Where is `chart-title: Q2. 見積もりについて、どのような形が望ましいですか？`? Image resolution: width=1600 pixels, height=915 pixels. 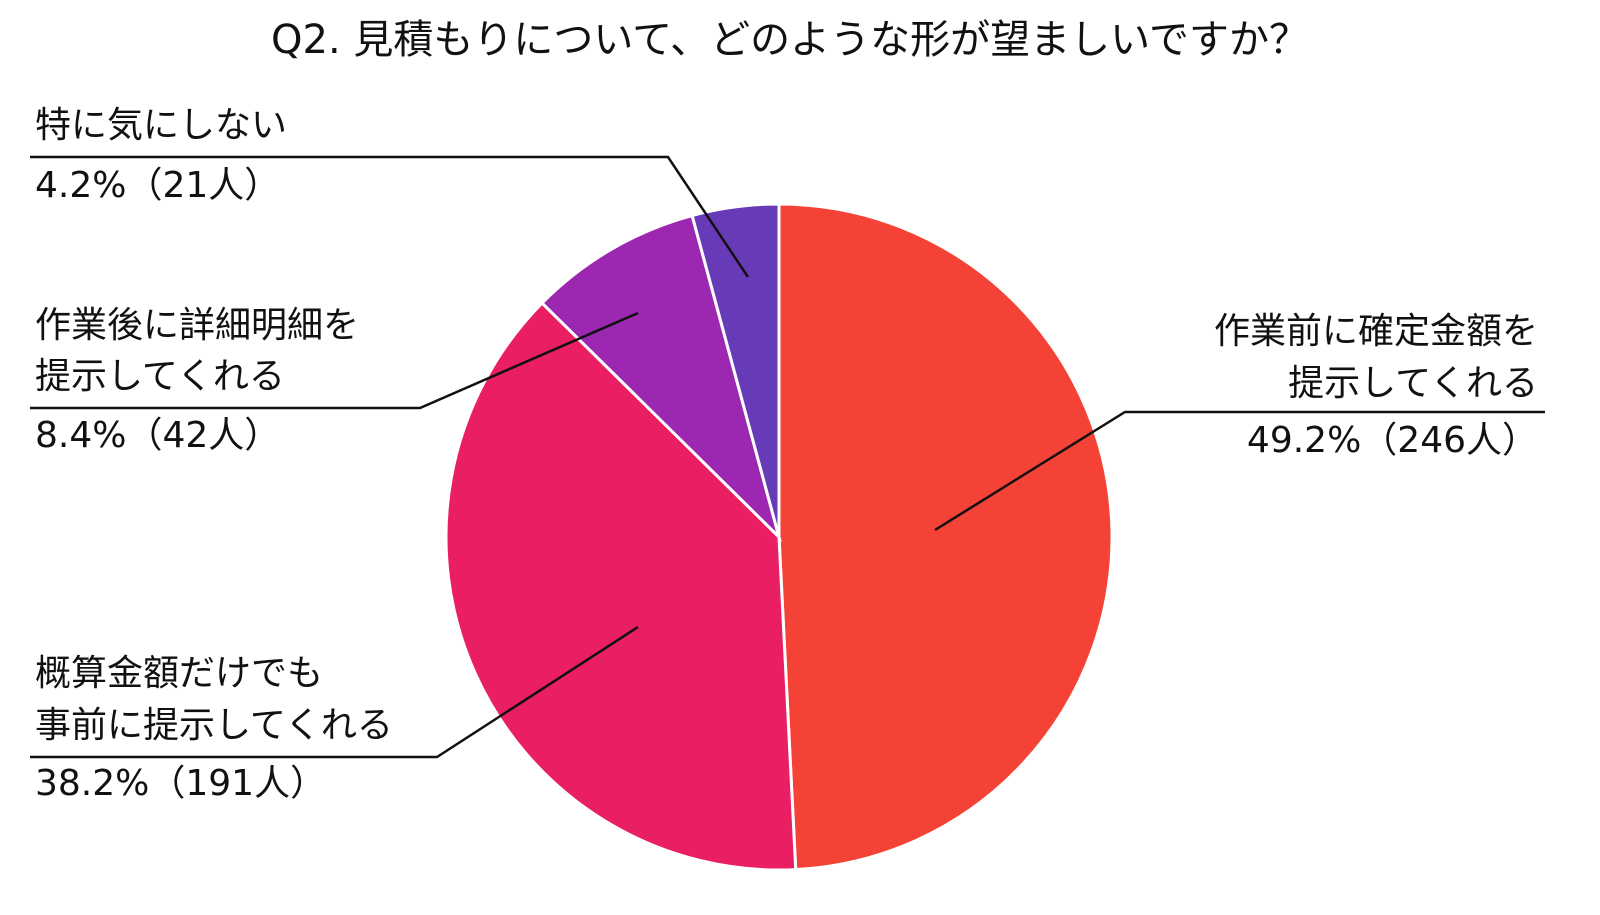
chart-title: Q2. 見積もりについて、どのような形が望ましいですか？ is located at coordinates (790, 40).